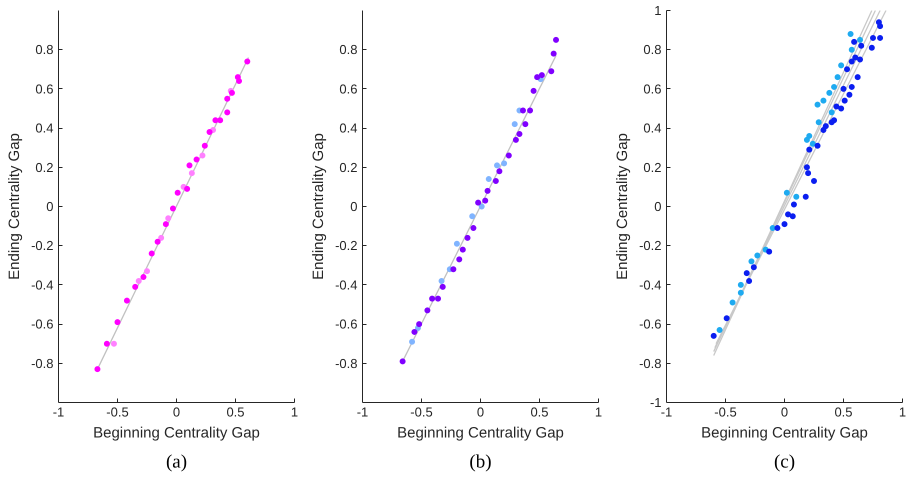  What do you see at coordinates (480, 462) in the screenshot?
I see `text: (b)` at bounding box center [480, 462].